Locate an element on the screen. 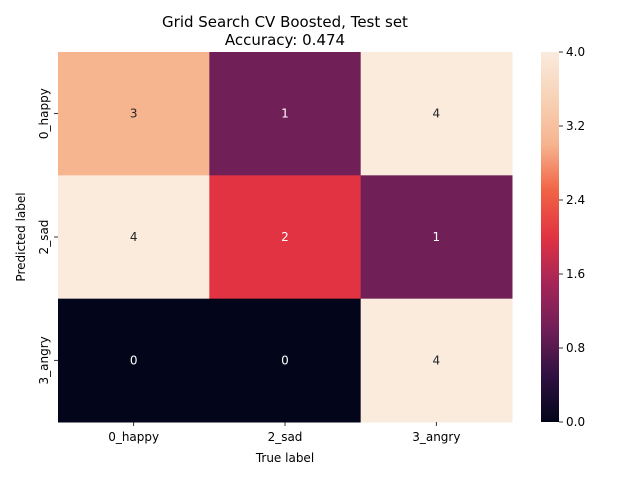 Image resolution: width=640 pixels, height=480 pixels. colorbar-tick-label: 1.6 is located at coordinates (575, 274).